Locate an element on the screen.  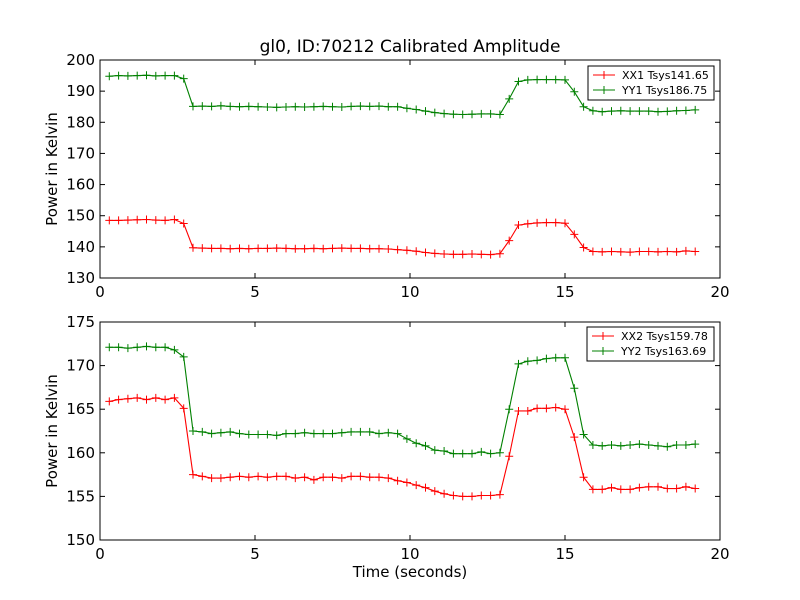
y-tick-label: 150 is located at coordinates (80, 540).